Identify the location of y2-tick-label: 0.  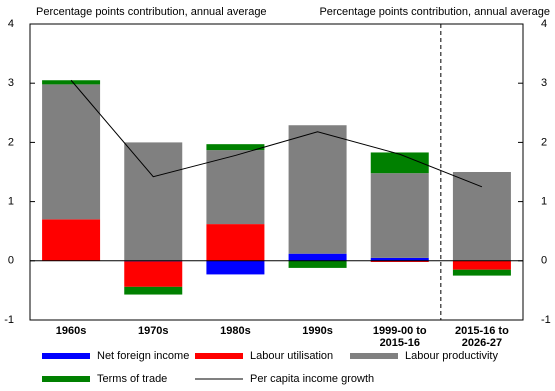
(544, 261).